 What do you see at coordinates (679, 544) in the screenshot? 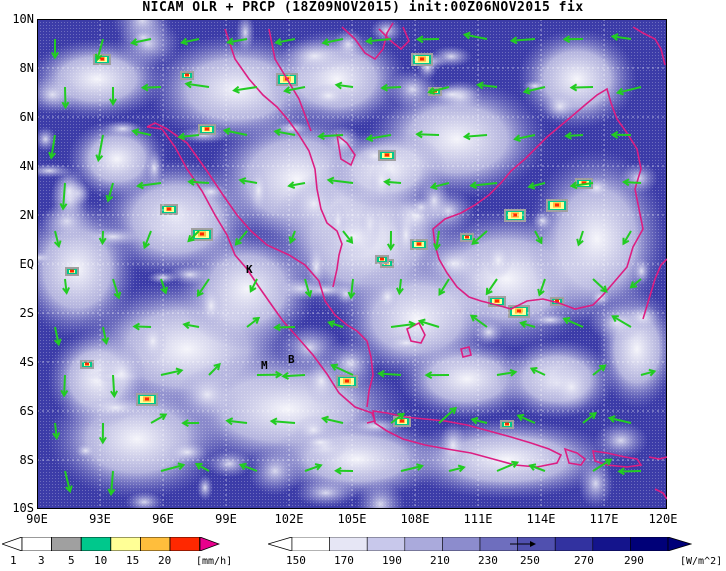
I see `olr-colorbar-high-end` at bounding box center [679, 544].